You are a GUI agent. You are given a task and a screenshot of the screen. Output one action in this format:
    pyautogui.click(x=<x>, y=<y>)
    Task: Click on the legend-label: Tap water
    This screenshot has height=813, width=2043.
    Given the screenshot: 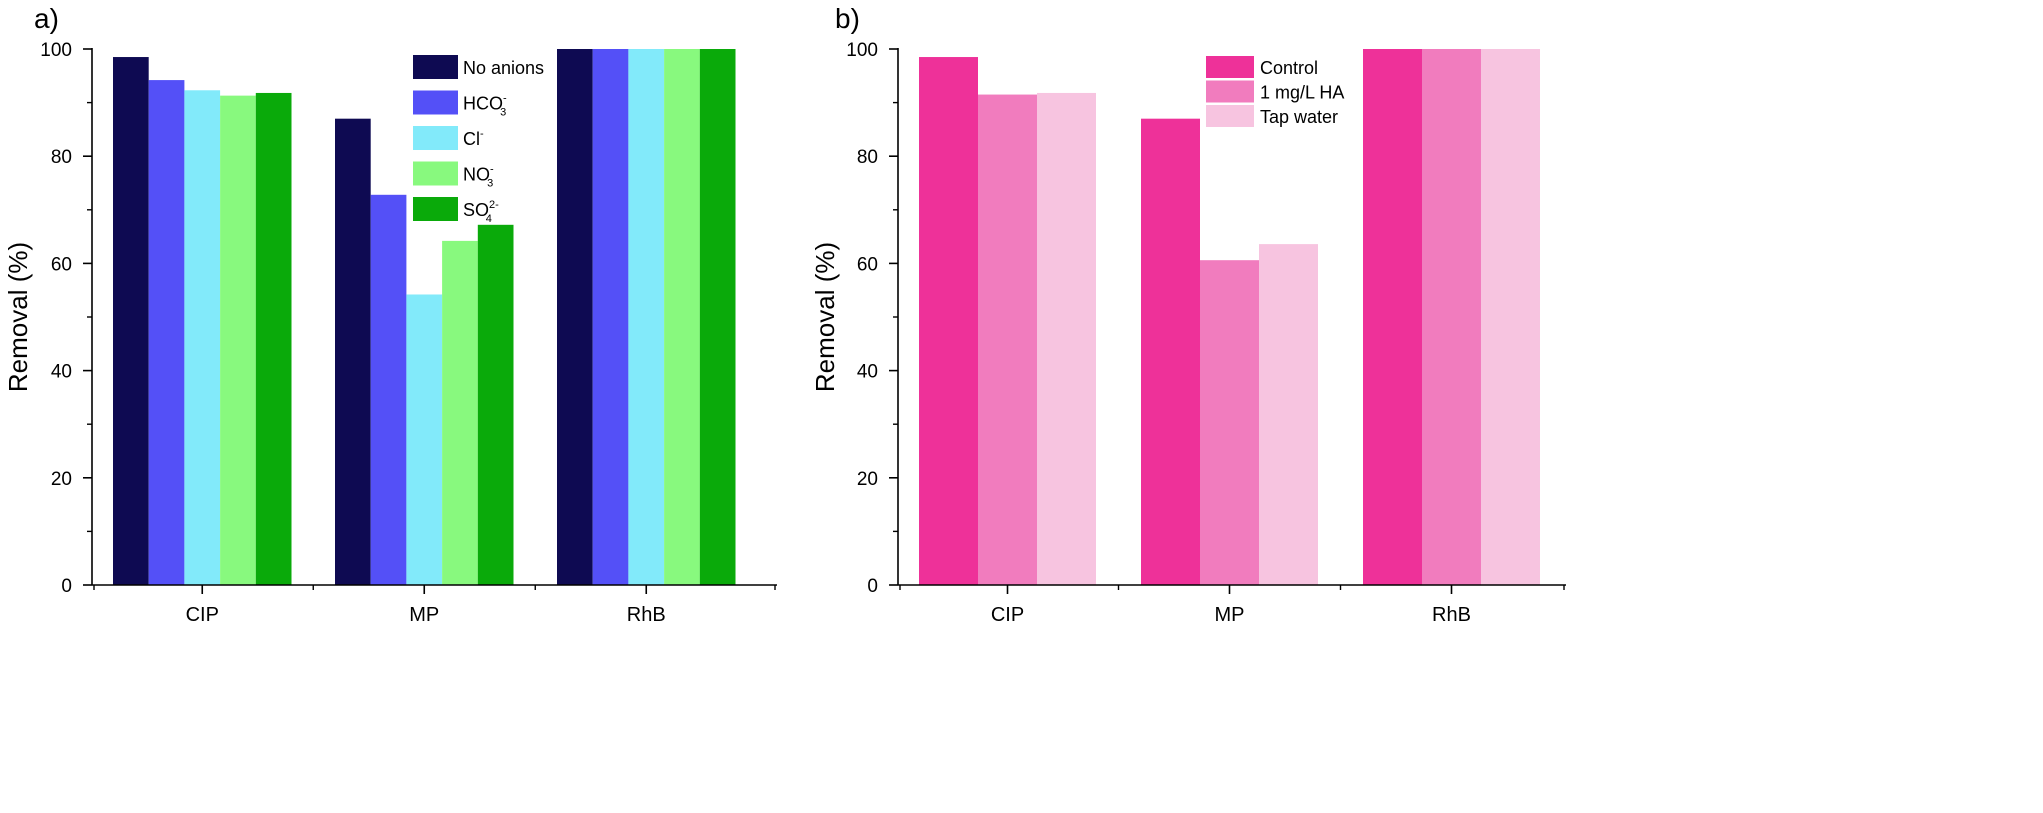 What is the action you would take?
    pyautogui.click(x=1299, y=117)
    